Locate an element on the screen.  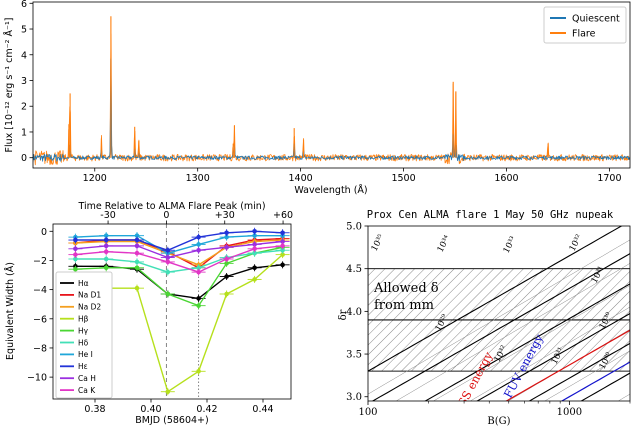
allowed-region-label-line2: from mm is located at coordinates (404, 305).